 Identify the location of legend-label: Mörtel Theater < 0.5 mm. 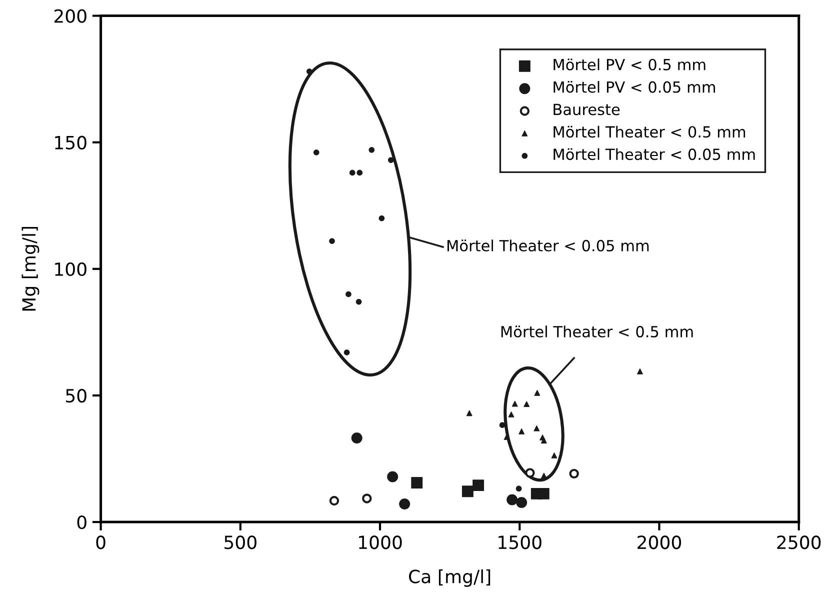
(650, 132).